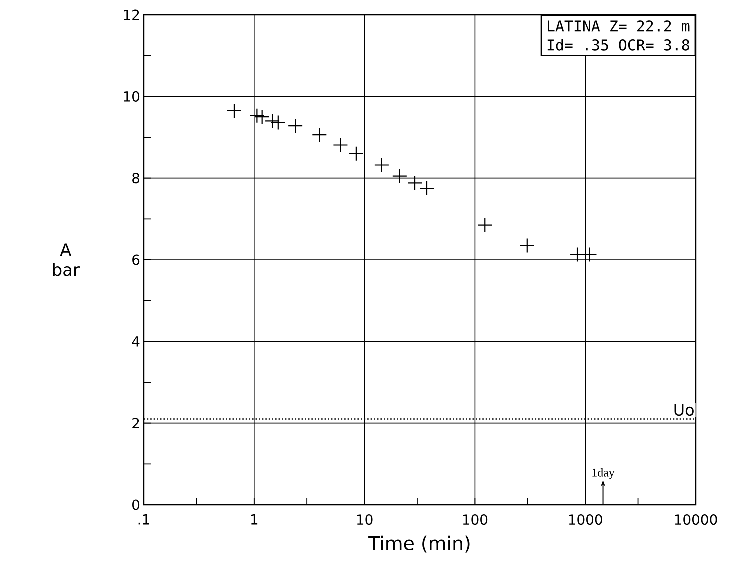 This screenshot has height=588, width=744. I want to click on ref-line-label: Uo, so click(684, 410).